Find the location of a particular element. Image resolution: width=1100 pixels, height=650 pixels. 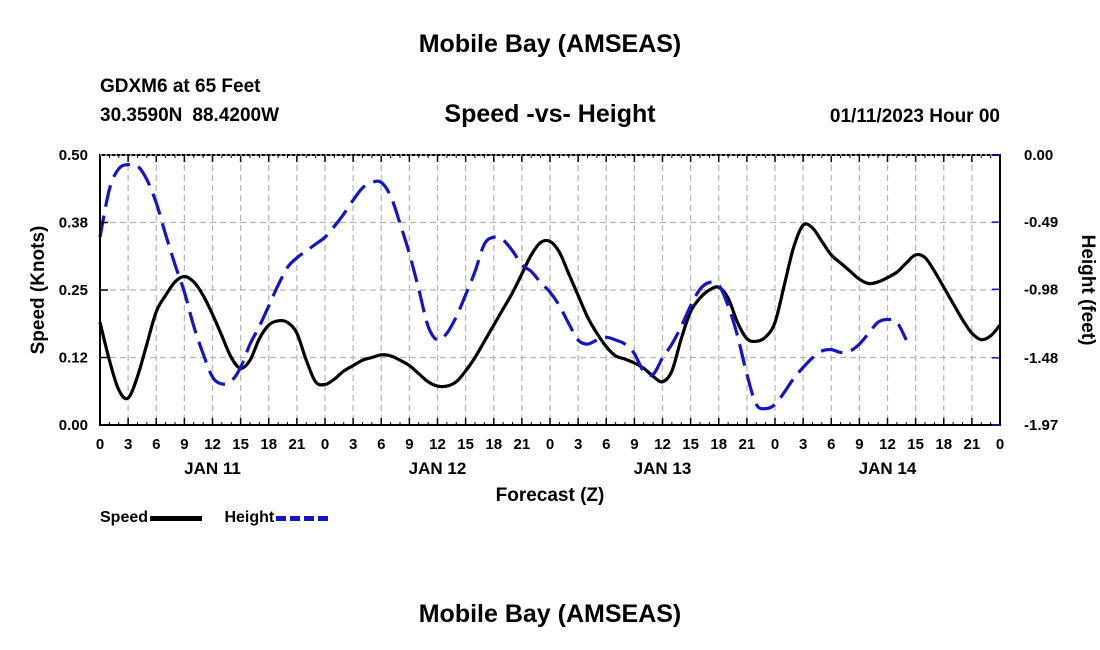

y-tick-label: 0.25 is located at coordinates (73, 290).